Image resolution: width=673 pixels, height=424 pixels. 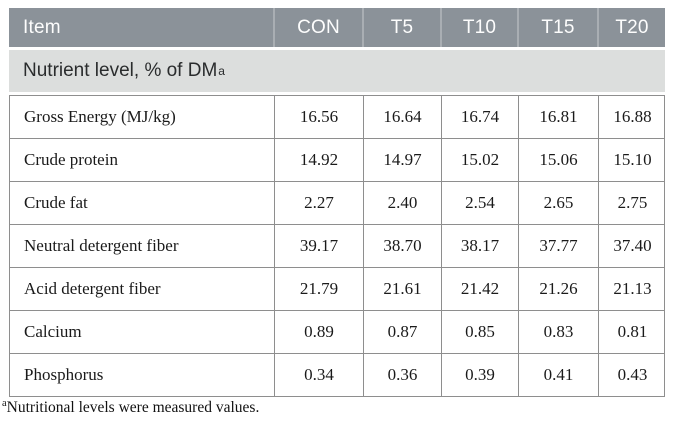 I want to click on row-value: 14.92, so click(x=318, y=160).